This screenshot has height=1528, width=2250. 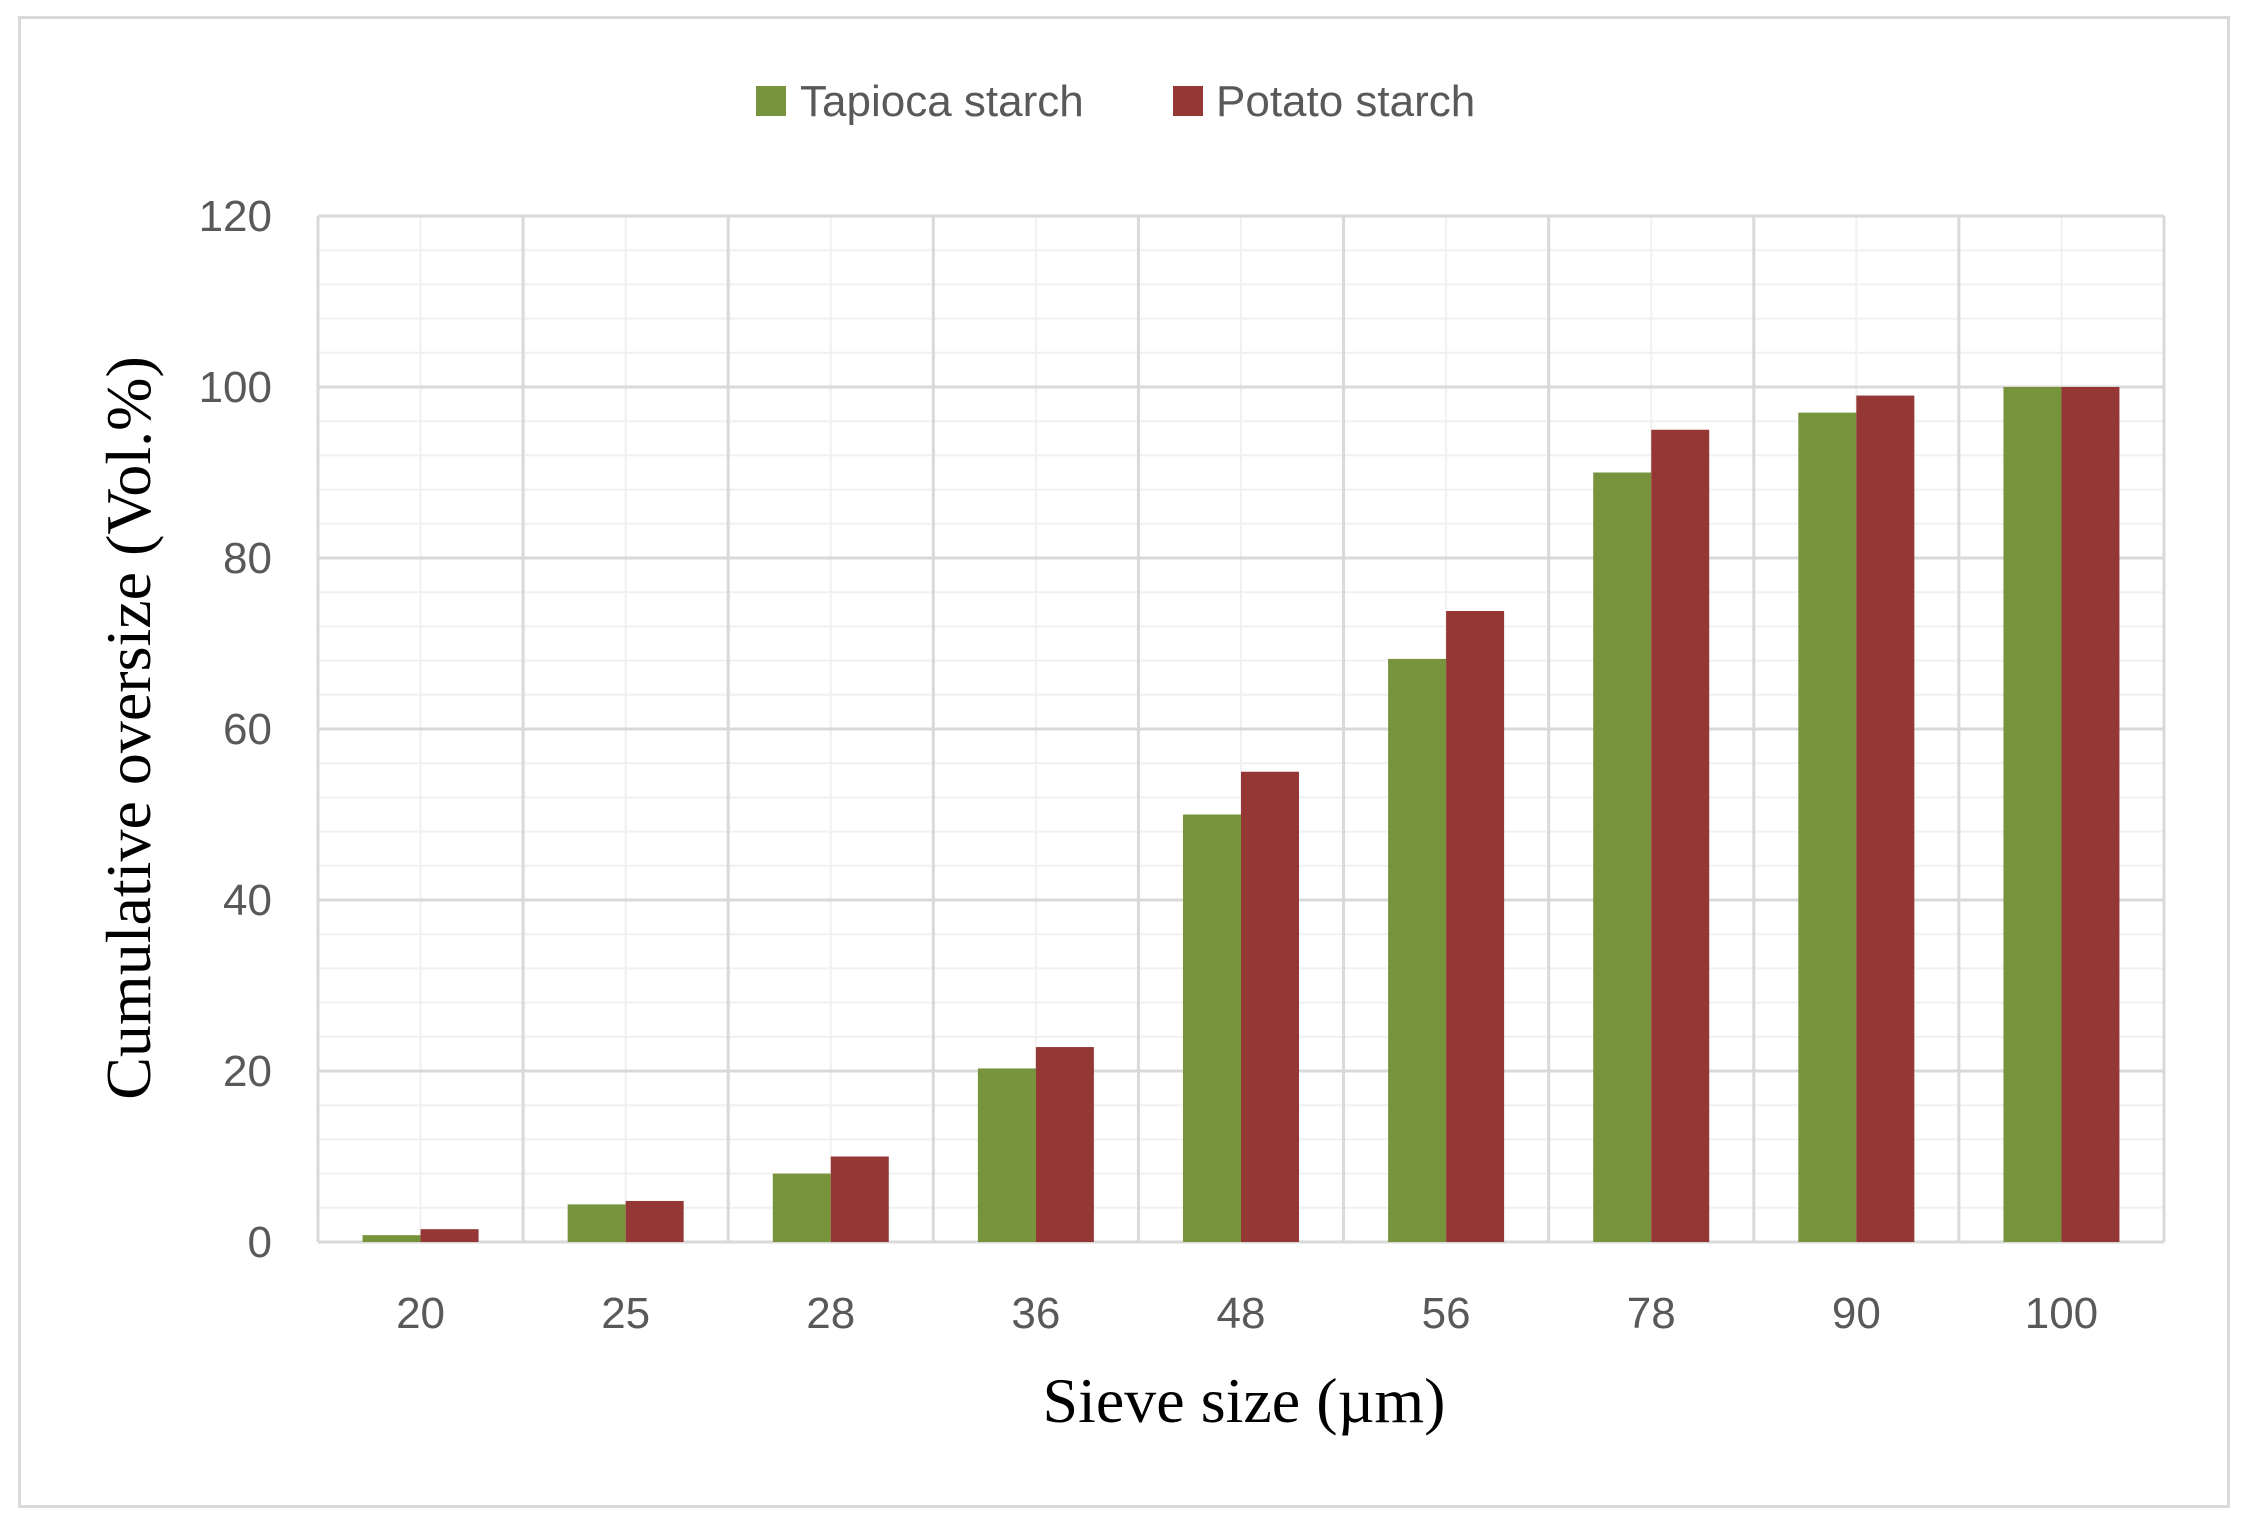 What do you see at coordinates (128, 728) in the screenshot?
I see `y-axis-title: Cumulative oversize (Vol.%)` at bounding box center [128, 728].